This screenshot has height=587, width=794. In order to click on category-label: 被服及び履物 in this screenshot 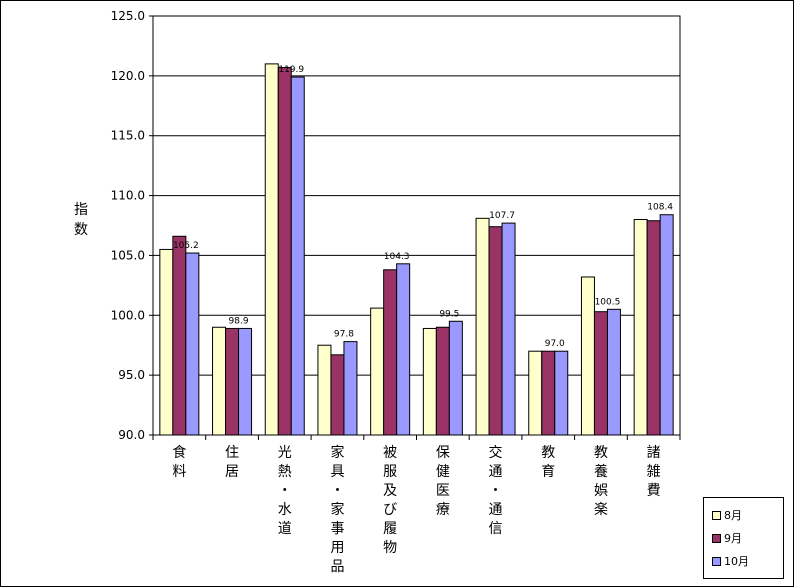, I will do `click(390, 500)`.